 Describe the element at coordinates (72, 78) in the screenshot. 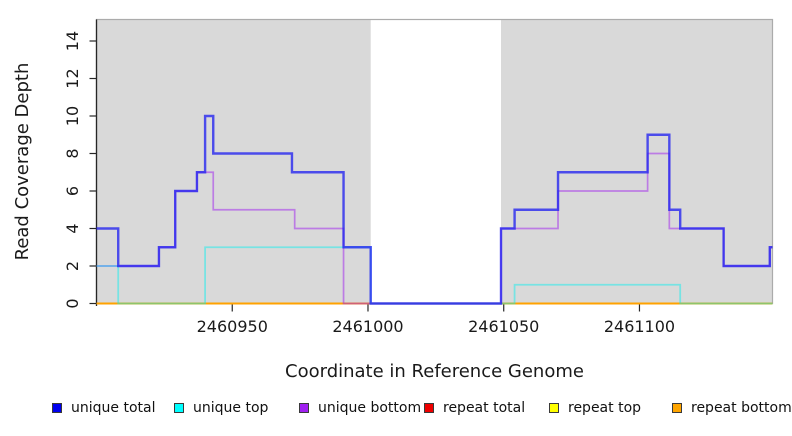

I see `y-tick-label: 12` at that location.